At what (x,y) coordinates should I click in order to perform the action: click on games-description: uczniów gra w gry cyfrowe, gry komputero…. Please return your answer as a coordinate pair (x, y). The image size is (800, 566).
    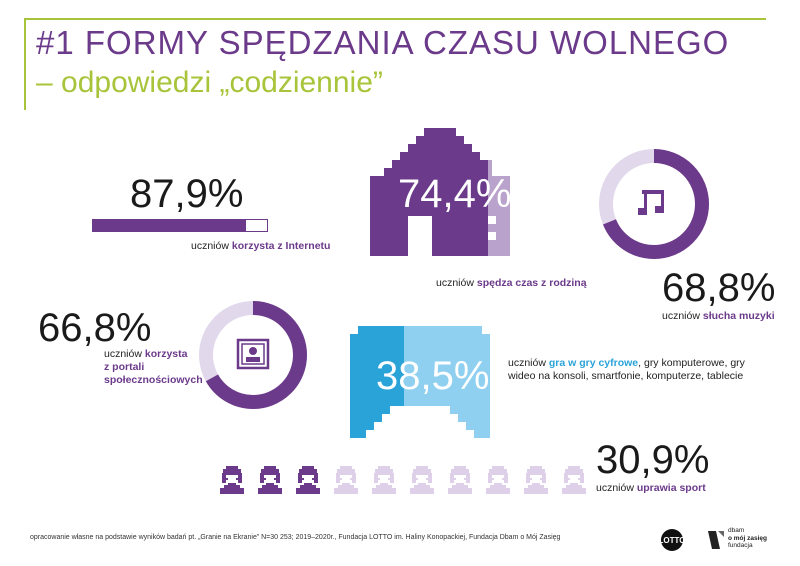
    Looking at the image, I should click on (626, 369).